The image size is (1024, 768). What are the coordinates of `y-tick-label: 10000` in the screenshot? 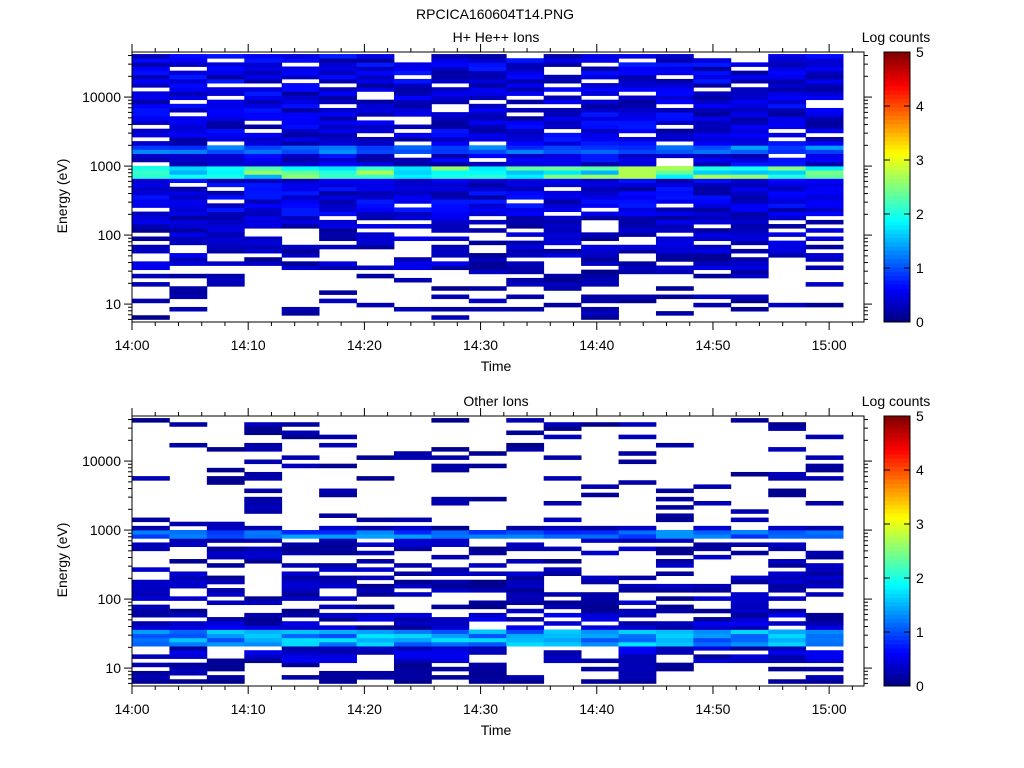 It's located at (101, 97).